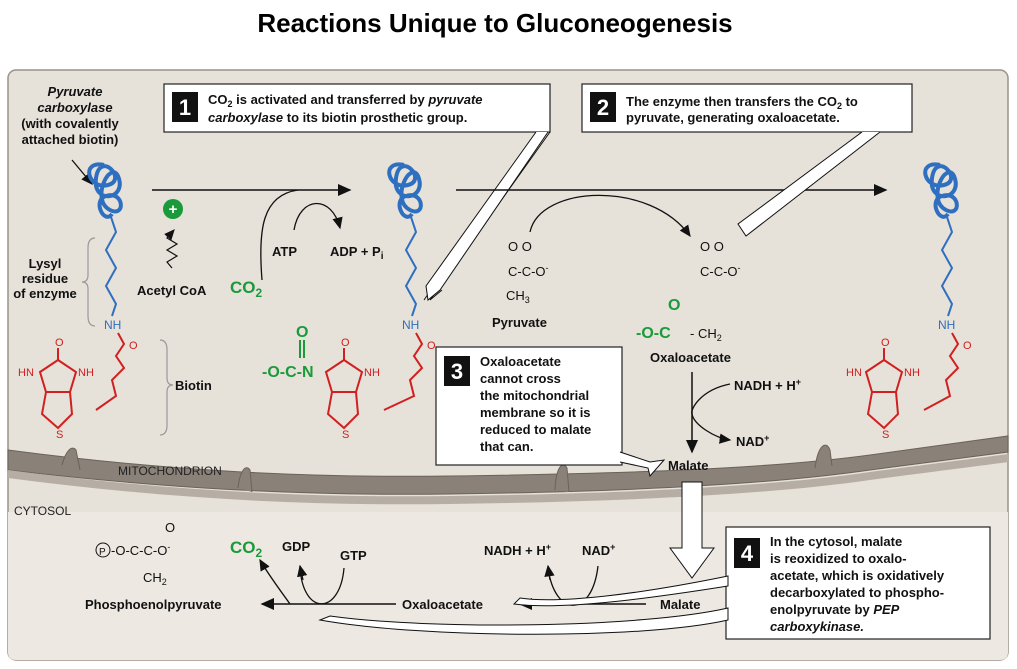  I want to click on lysyl-label-line3: of enzyme, so click(45, 293).